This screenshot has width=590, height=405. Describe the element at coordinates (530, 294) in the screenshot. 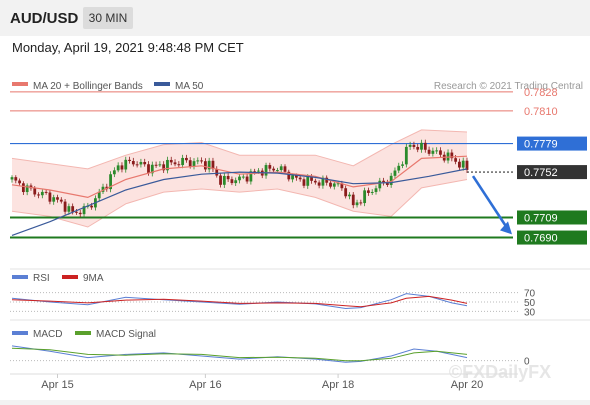

I see `rsi-level-label: 70` at that location.